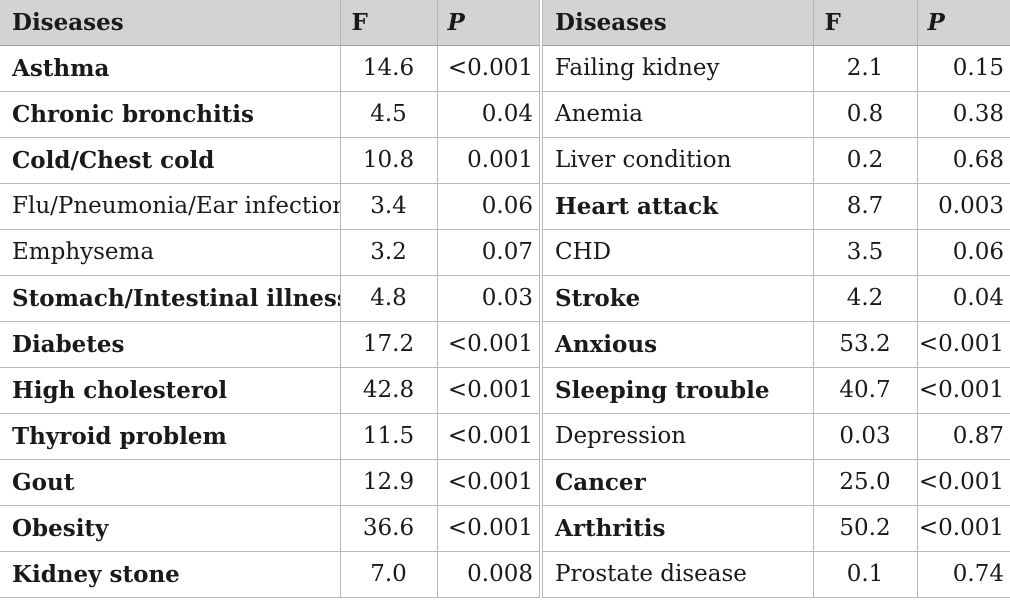 This screenshot has height=613, width=1010. Describe the element at coordinates (170, 68) in the screenshot. I see `disease-name-left: Asthma` at that location.